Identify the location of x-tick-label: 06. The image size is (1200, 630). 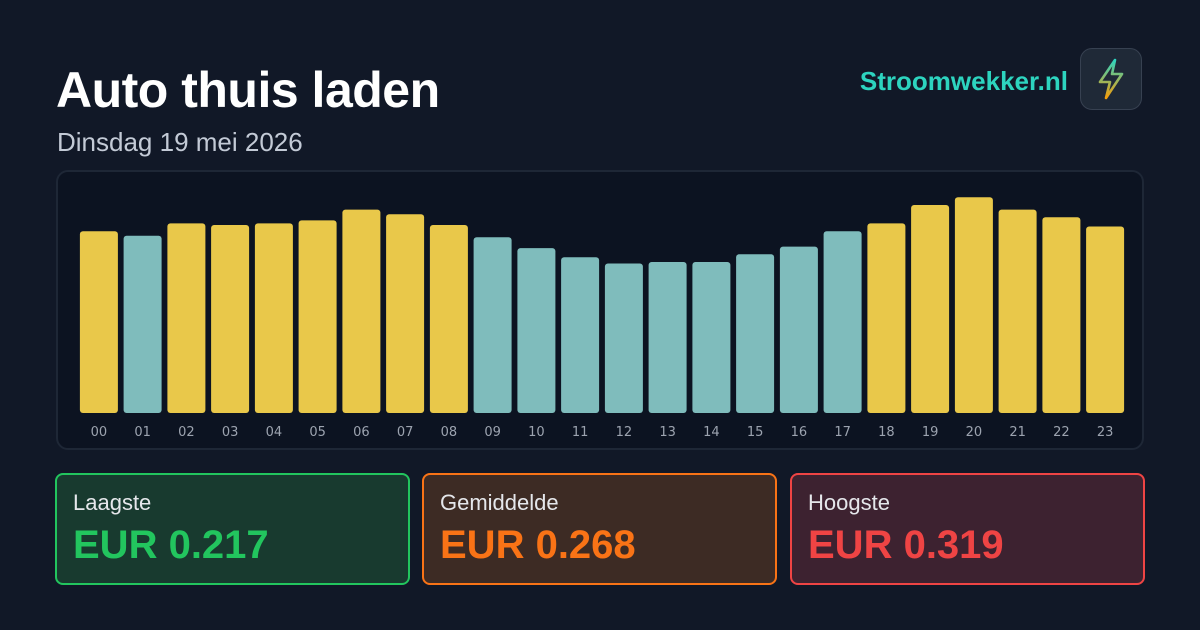
(361, 432).